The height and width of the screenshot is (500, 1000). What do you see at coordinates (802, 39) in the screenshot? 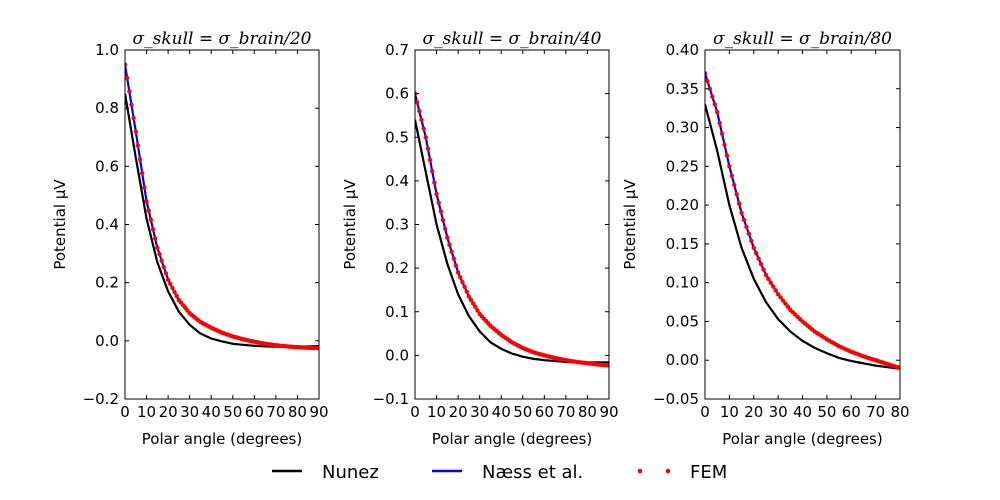
I see `panel-title: σ_skull = σ_brain/80` at bounding box center [802, 39].